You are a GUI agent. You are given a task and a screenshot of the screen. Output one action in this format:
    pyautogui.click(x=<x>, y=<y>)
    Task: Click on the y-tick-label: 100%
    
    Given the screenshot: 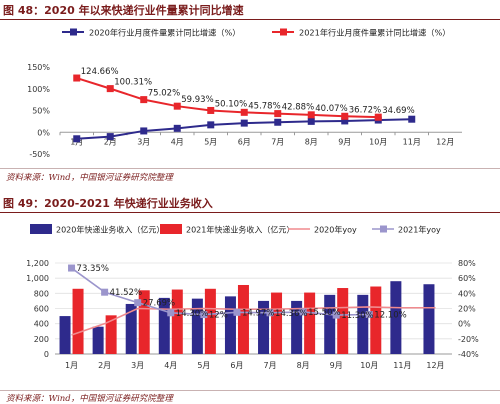 What is the action you would take?
    pyautogui.click(x=38, y=89)
    